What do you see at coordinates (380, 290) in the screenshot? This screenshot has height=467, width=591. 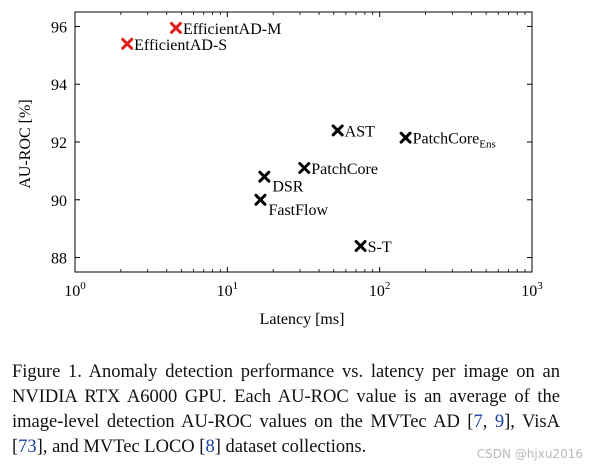 I see `x-tick-label: 10²` at bounding box center [380, 290].